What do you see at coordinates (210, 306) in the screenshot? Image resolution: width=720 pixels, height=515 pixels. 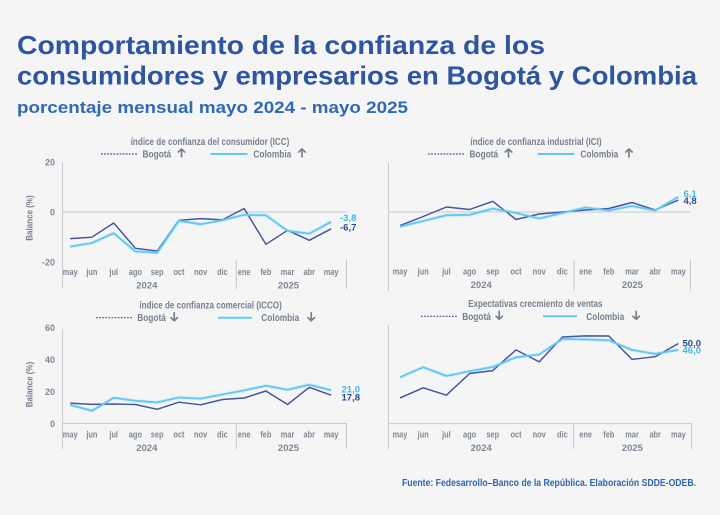 I see `svg-text:índice de confianza comercial: índice de confianza comercial (ICCO)` at bounding box center [210, 306].